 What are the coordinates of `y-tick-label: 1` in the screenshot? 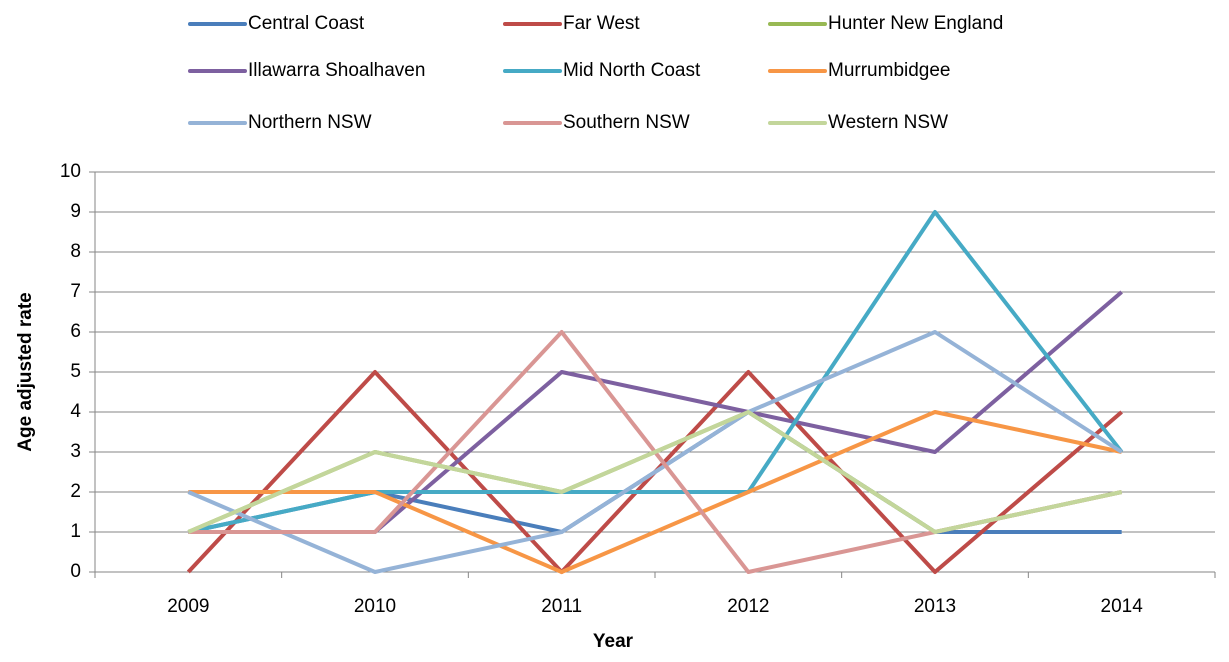 It's located at (75, 531).